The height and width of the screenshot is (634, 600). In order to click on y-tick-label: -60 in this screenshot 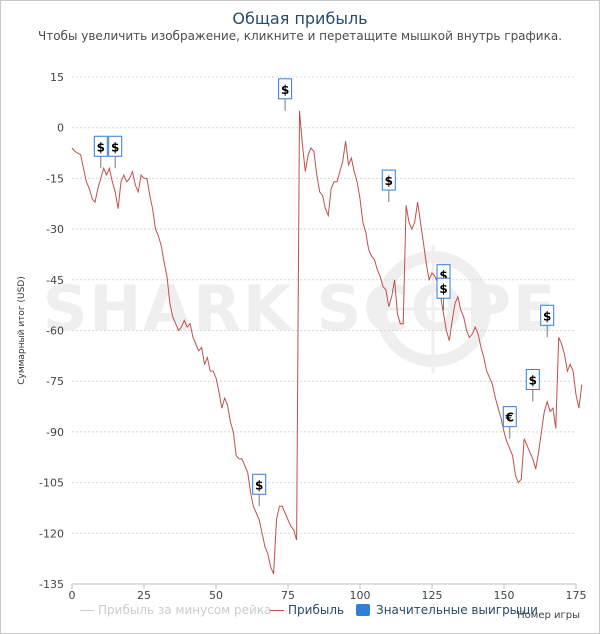, I will do `click(55, 331)`.